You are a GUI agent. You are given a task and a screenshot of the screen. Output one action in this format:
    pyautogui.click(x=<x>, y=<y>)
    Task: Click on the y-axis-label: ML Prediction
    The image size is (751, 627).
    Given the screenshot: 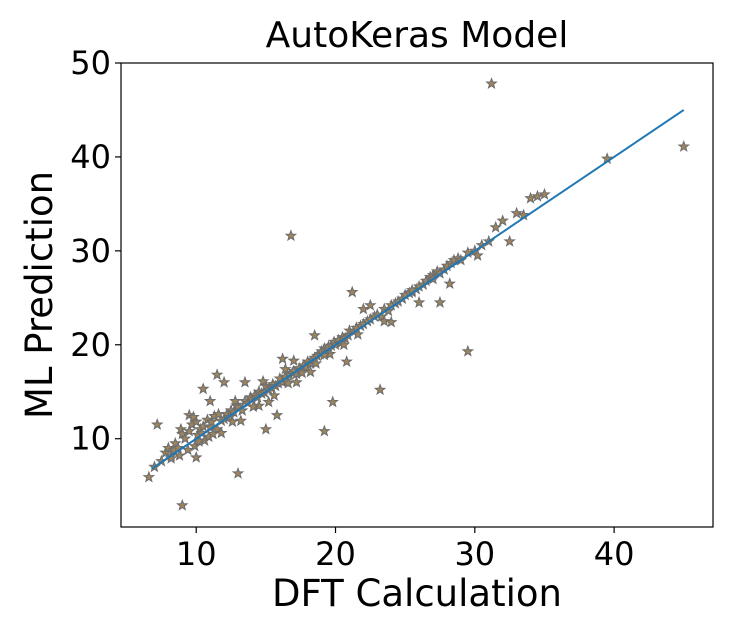 What is the action you would take?
    pyautogui.click(x=39, y=295)
    